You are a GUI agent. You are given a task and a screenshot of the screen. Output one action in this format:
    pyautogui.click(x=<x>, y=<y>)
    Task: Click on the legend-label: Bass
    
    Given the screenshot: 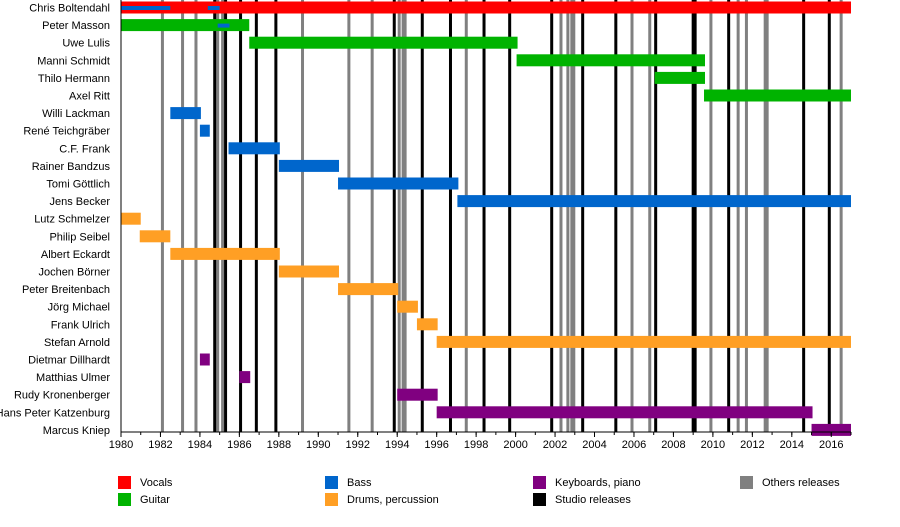 What is the action you would take?
    pyautogui.click(x=359, y=483)
    